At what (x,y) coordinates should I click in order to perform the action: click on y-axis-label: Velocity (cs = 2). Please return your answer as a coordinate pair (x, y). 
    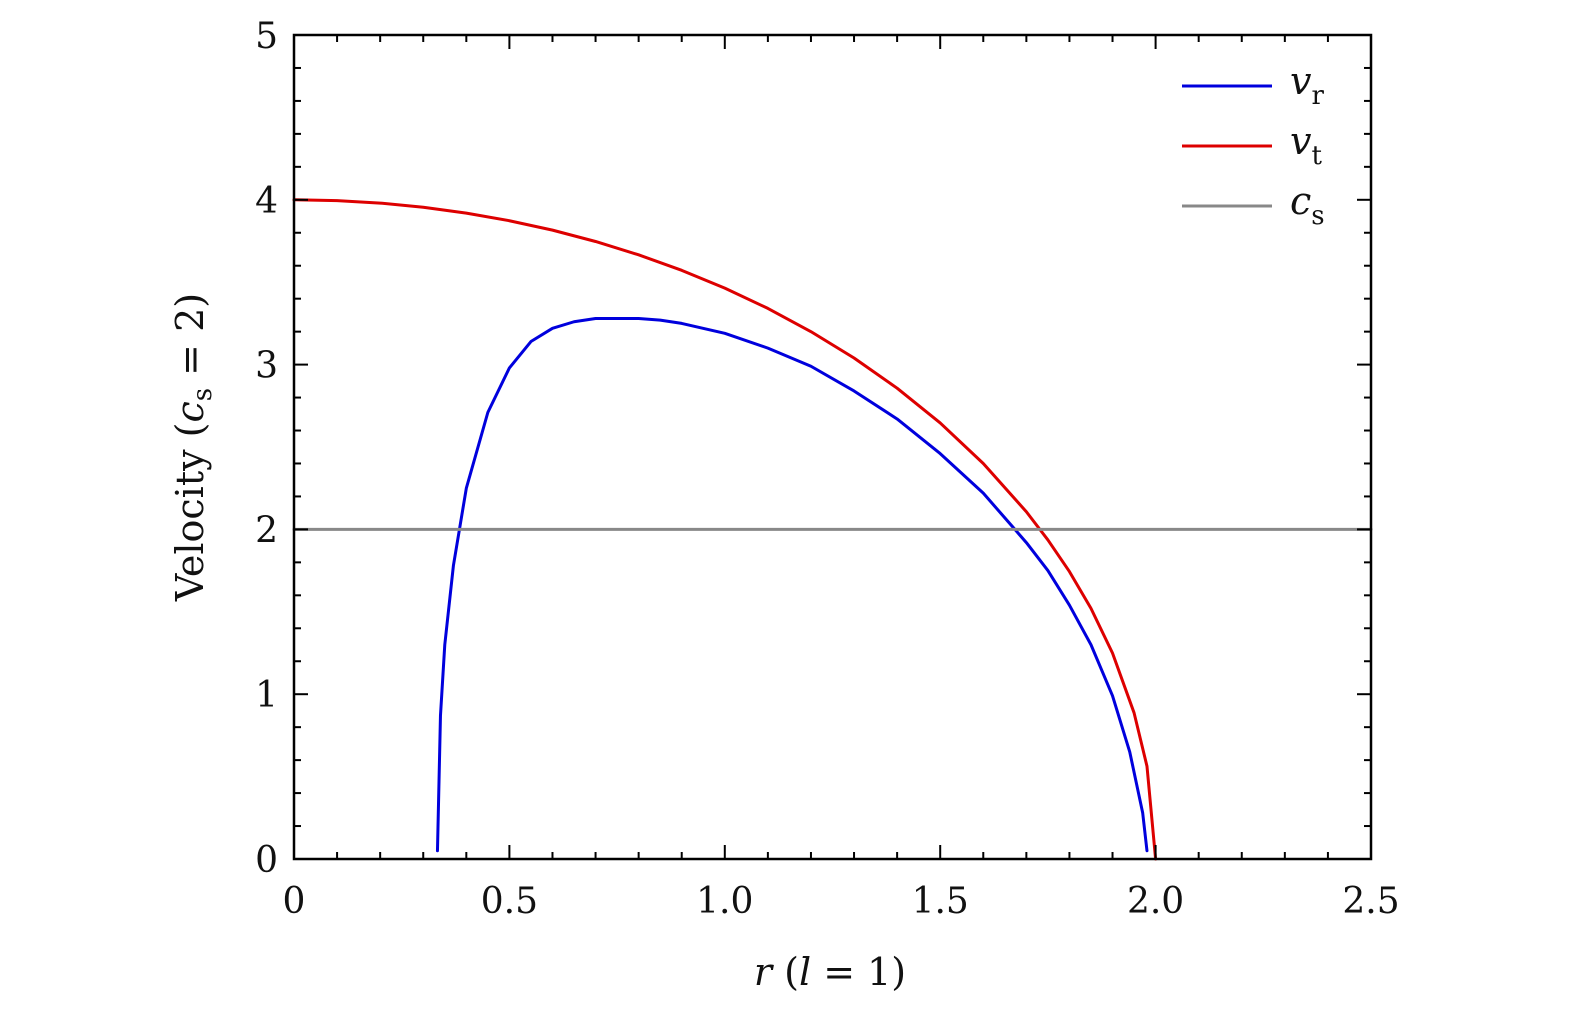
    Looking at the image, I should click on (193, 447).